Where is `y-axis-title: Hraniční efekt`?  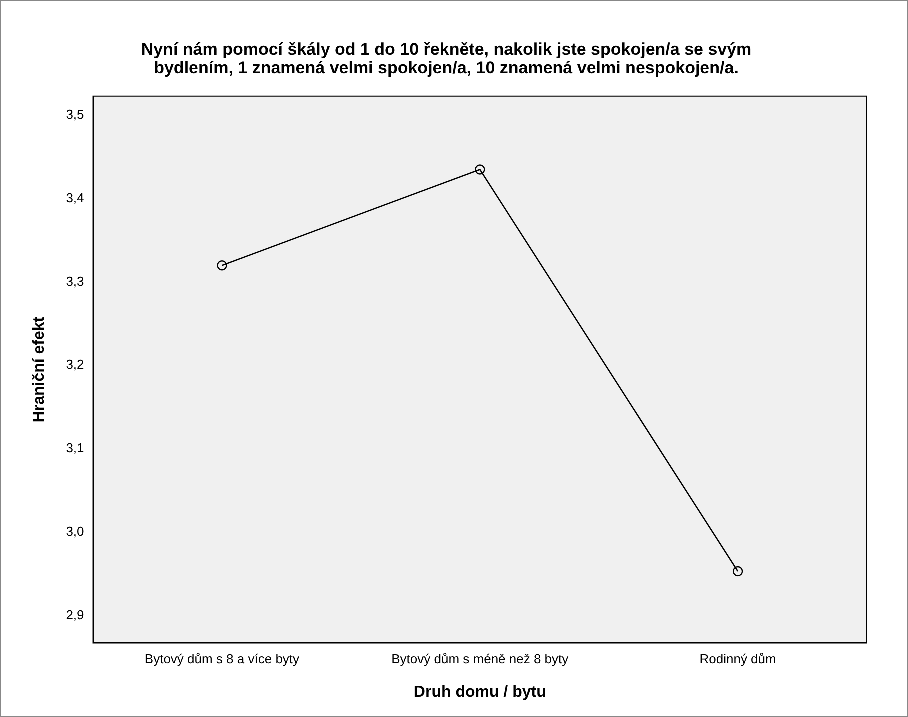
y-axis-title: Hraniční efekt is located at coordinates (39, 369).